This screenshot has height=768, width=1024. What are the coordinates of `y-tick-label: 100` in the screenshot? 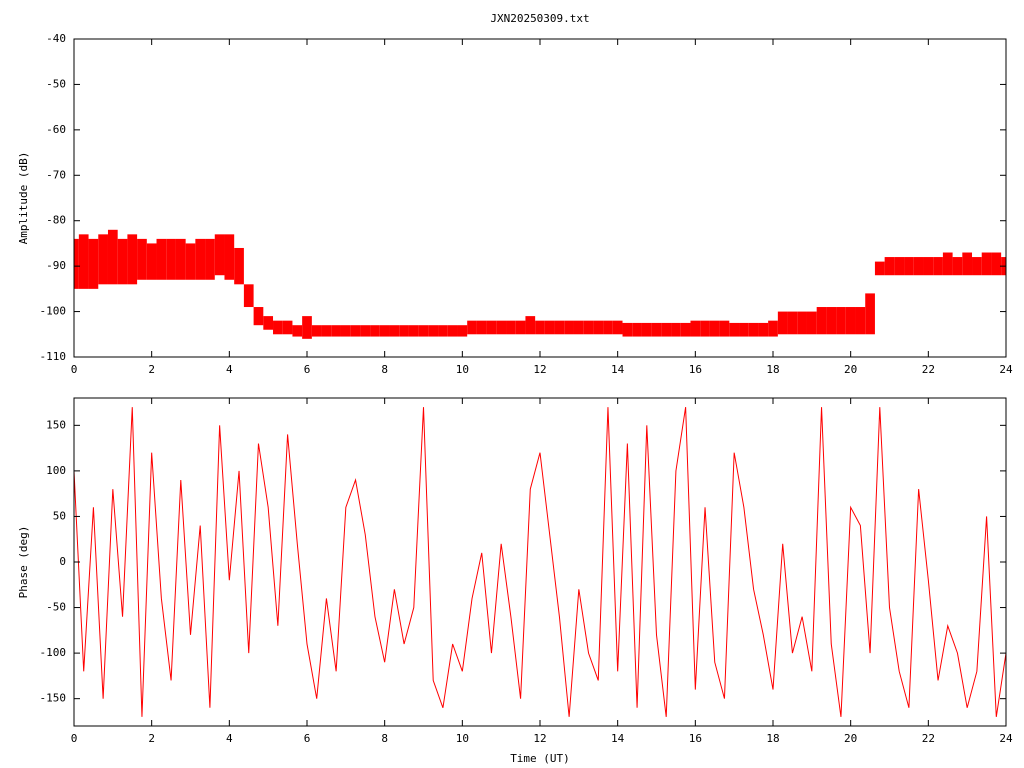 It's located at (56, 470).